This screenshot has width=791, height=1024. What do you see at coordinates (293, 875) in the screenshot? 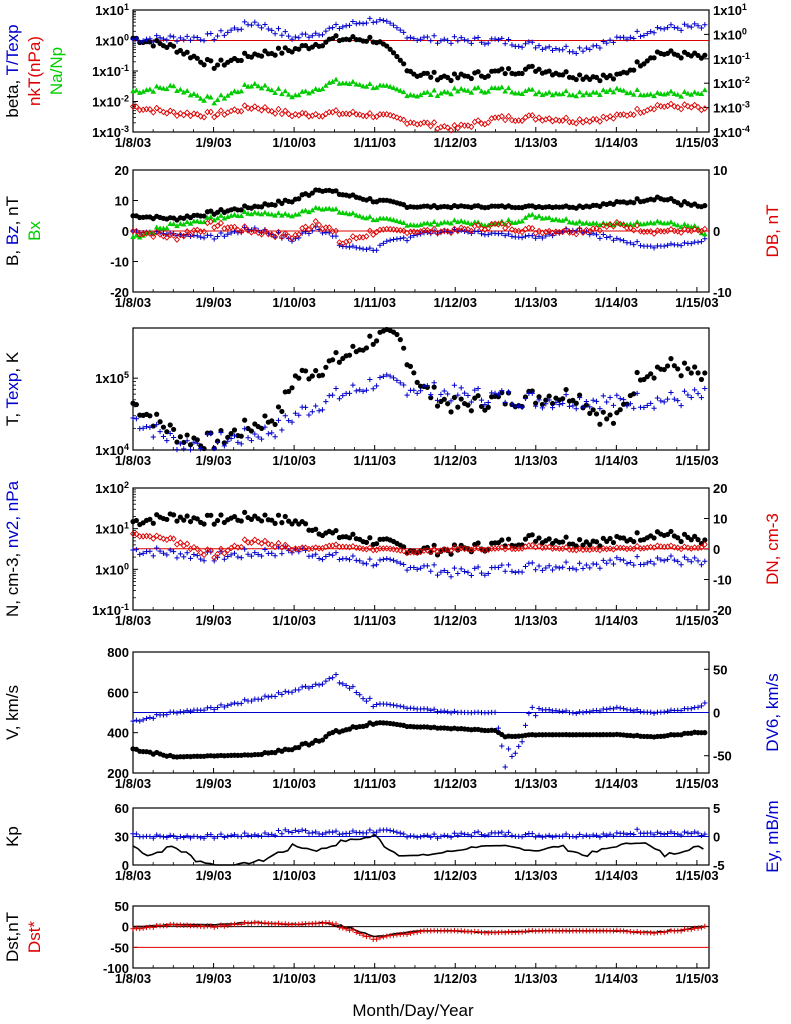
I see `date-tick-label: 1/10/03` at bounding box center [293, 875].